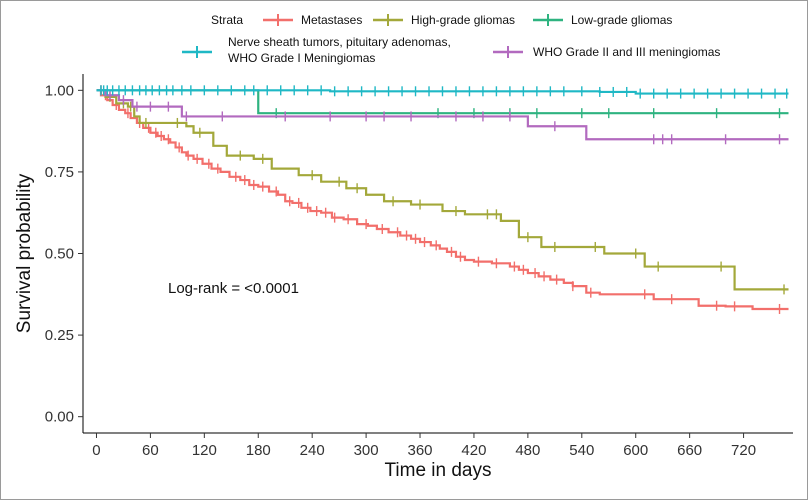  Describe the element at coordinates (24, 253) in the screenshot. I see `y-axis-title: Survival probability` at that location.